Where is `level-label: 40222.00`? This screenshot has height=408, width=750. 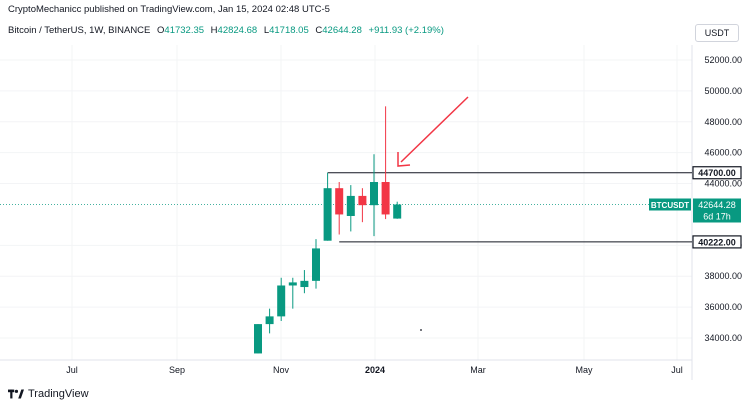 level-label: 40222.00 is located at coordinates (717, 242).